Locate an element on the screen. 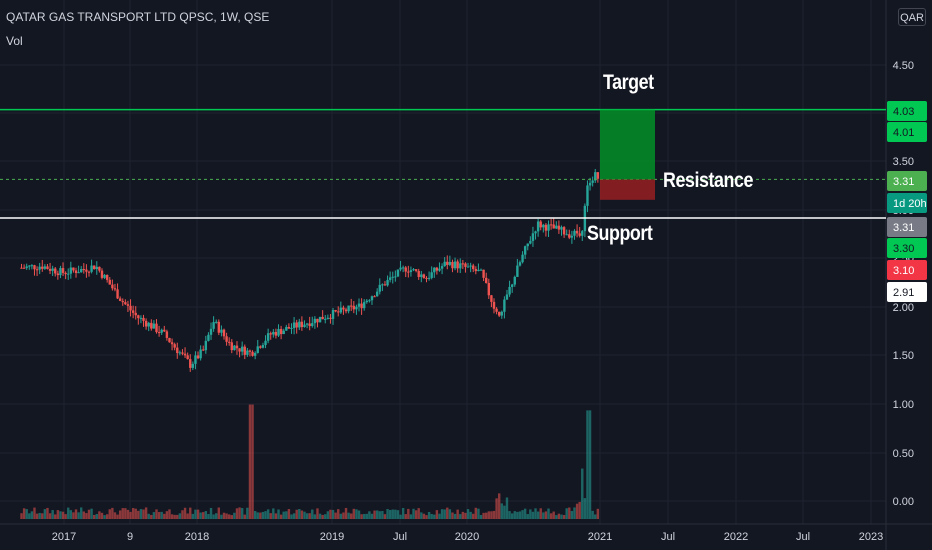  y-tick-label: 1.50 is located at coordinates (903, 356).